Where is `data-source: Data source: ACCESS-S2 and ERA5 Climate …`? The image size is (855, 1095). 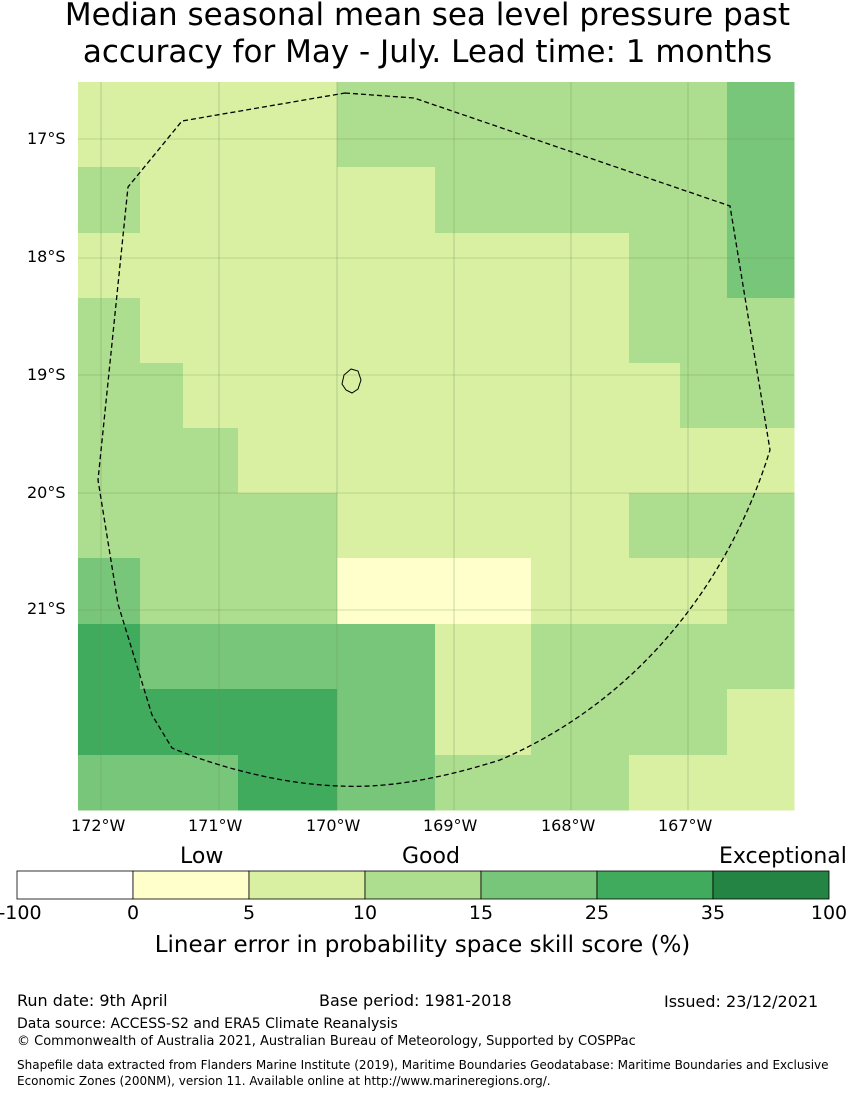
data-source: Data source: ACCESS-S2 and ERA5 Climate … is located at coordinates (207, 1024).